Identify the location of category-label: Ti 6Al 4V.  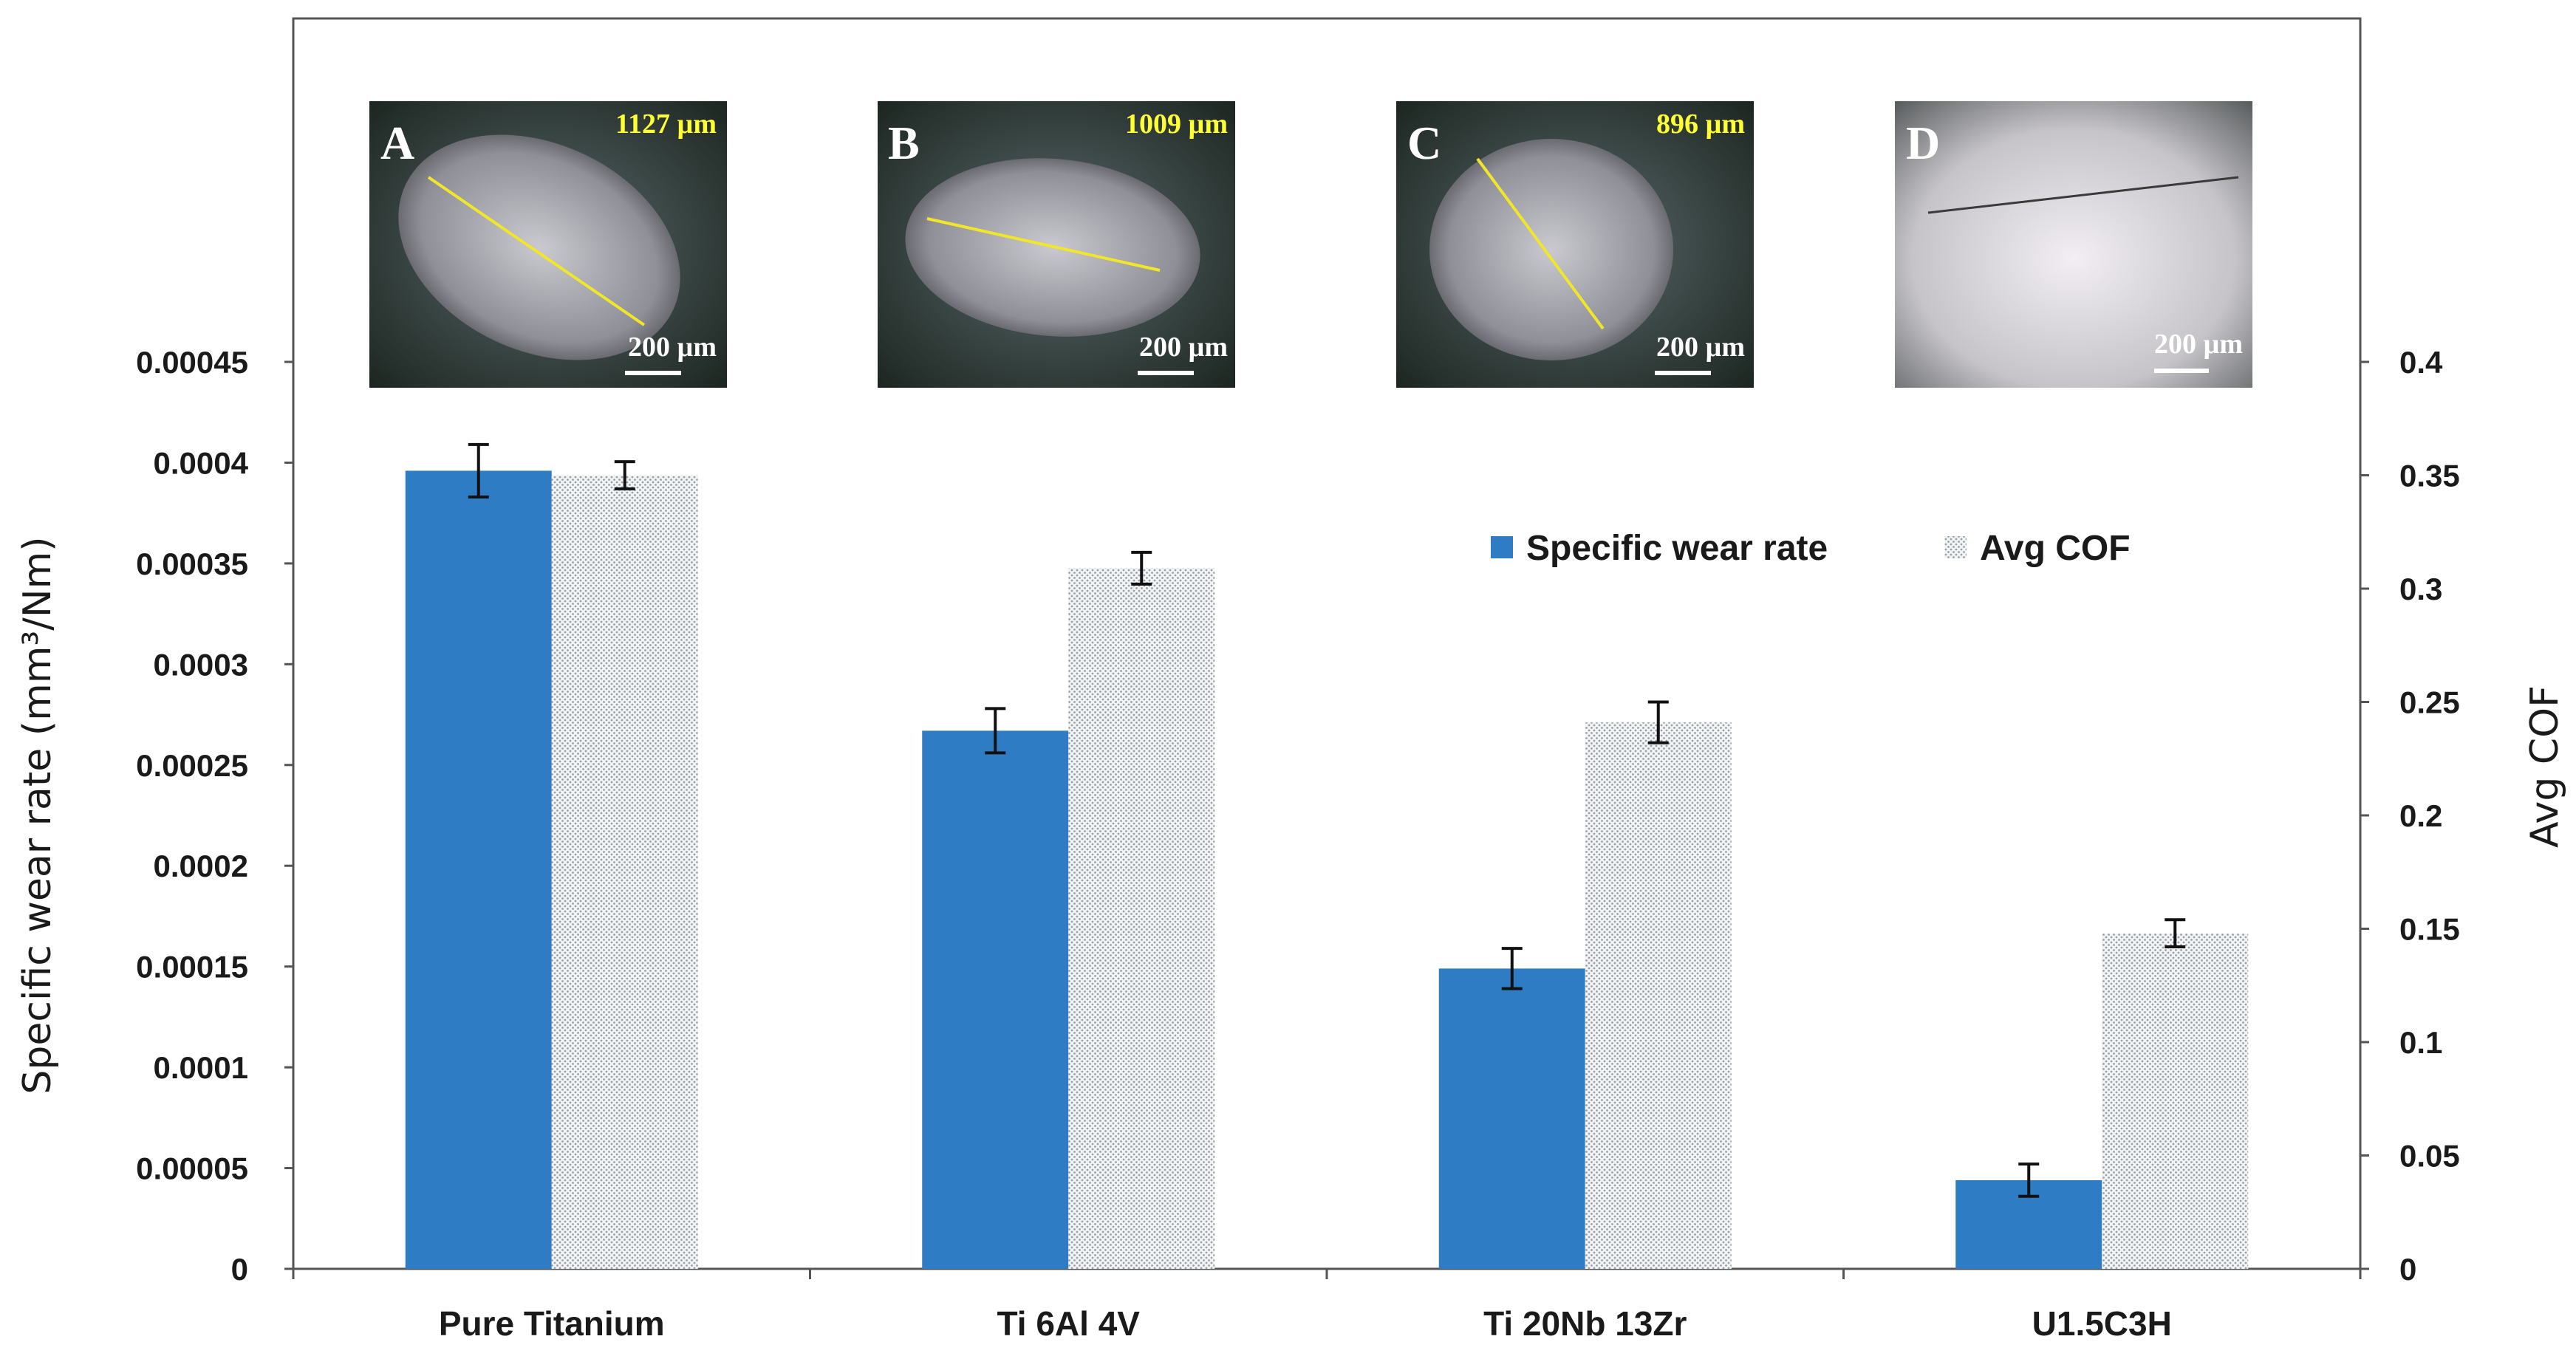
(1069, 1324).